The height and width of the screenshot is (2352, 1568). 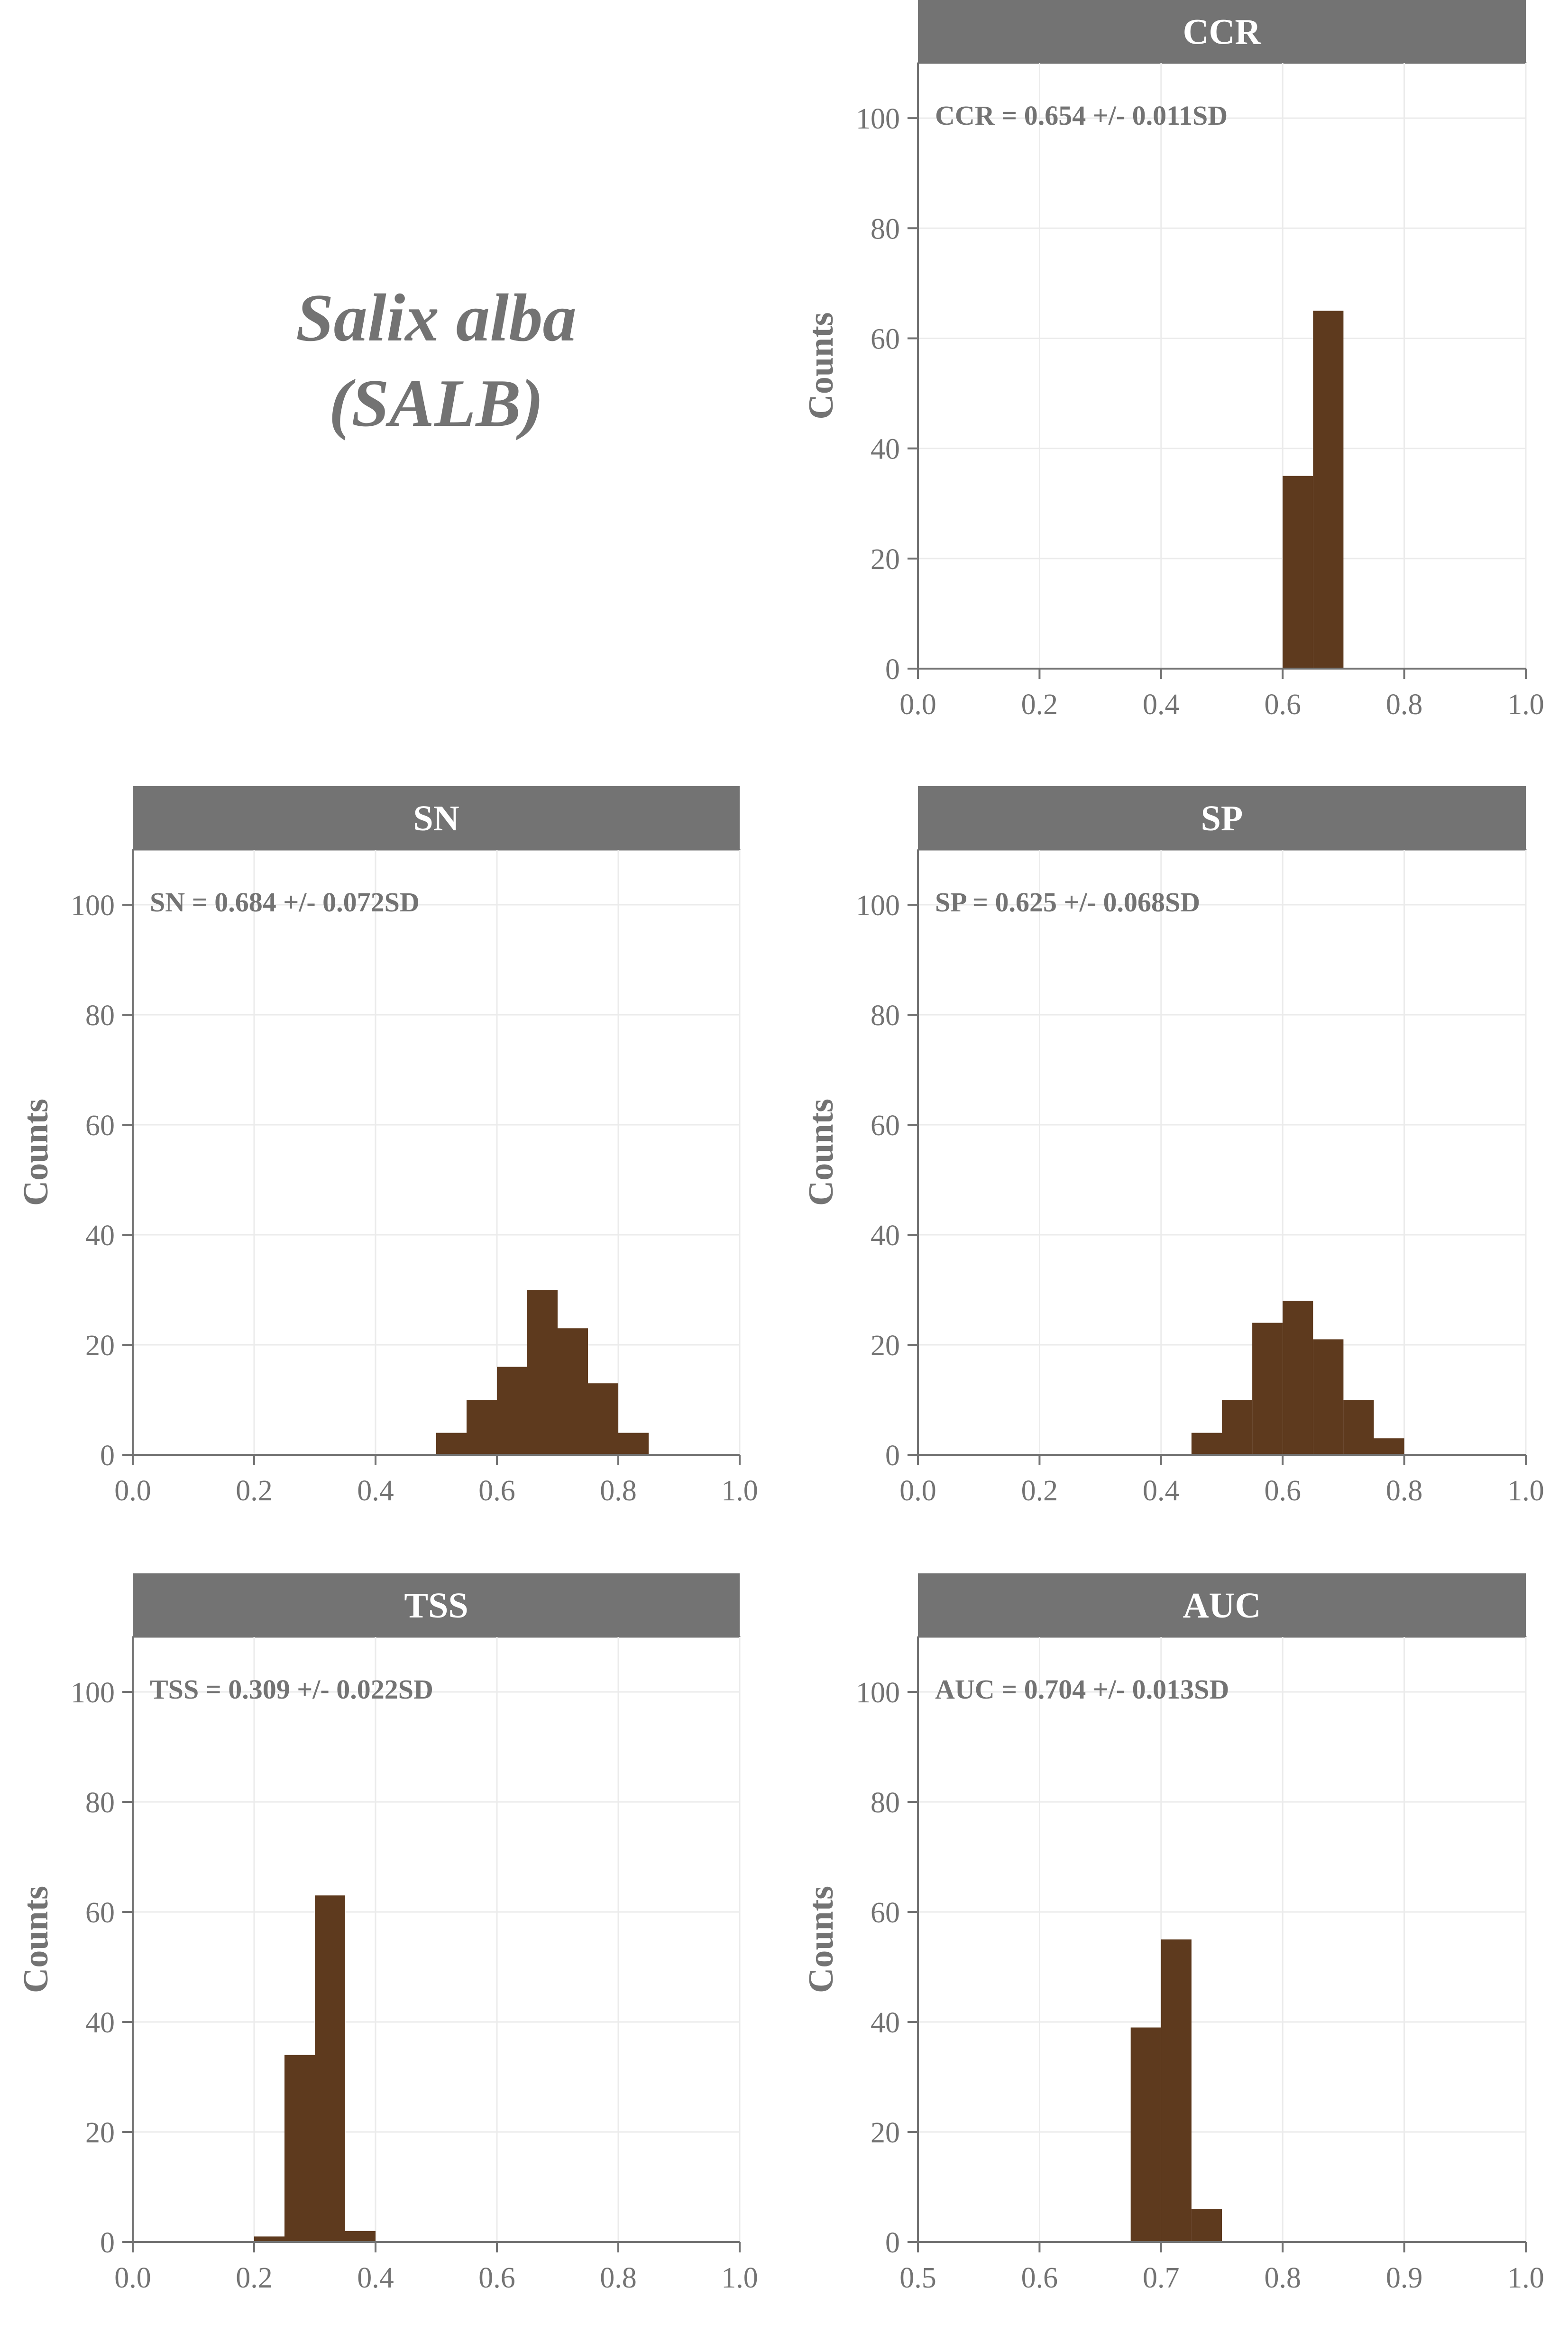 What do you see at coordinates (496, 1491) in the screenshot?
I see `sn-x-tick-label: 0.6` at bounding box center [496, 1491].